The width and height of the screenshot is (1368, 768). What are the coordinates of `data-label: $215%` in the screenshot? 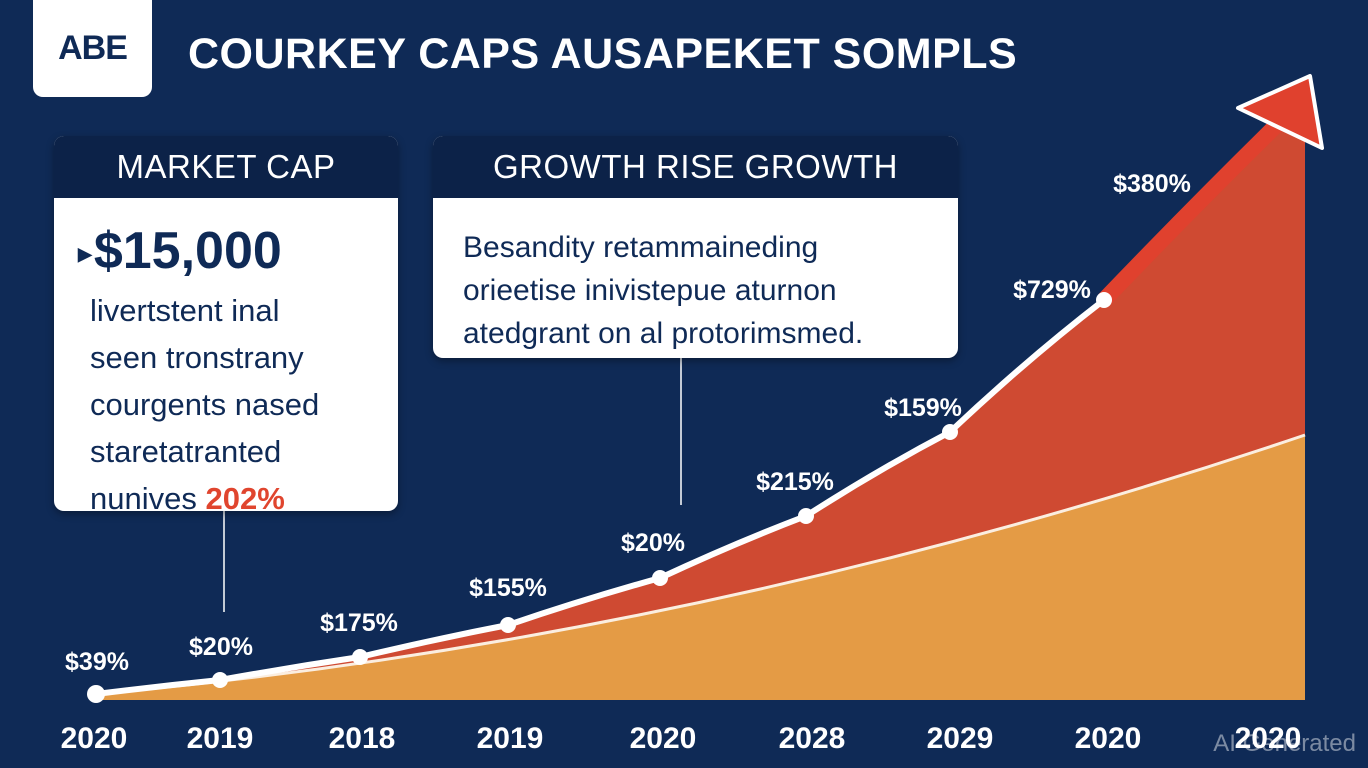 It's located at (795, 482).